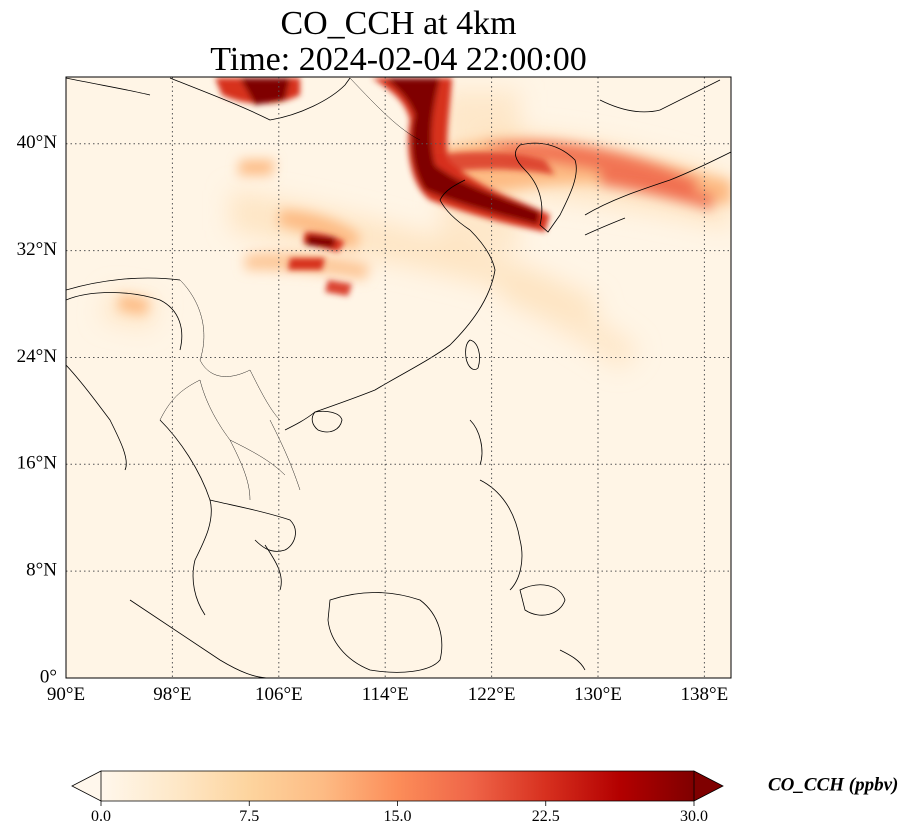  Describe the element at coordinates (385, 187) in the screenshot. I see `strong-plumes` at that location.